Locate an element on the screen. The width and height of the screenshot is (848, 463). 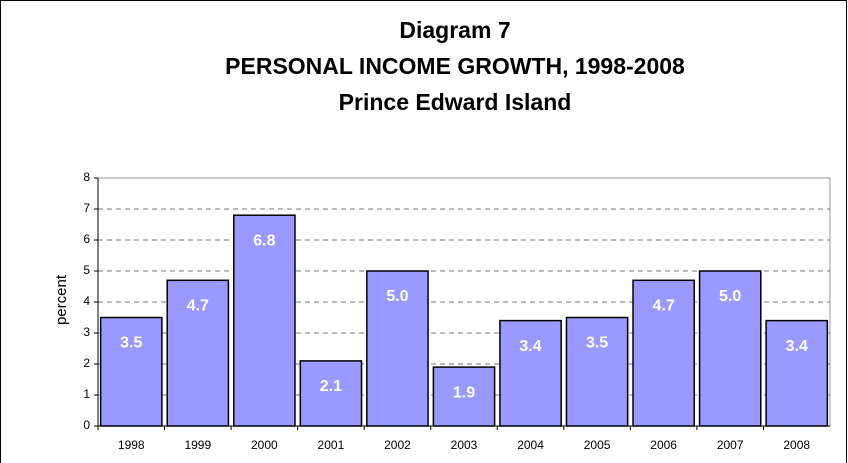
y-axis-label: percent is located at coordinates (61, 299).